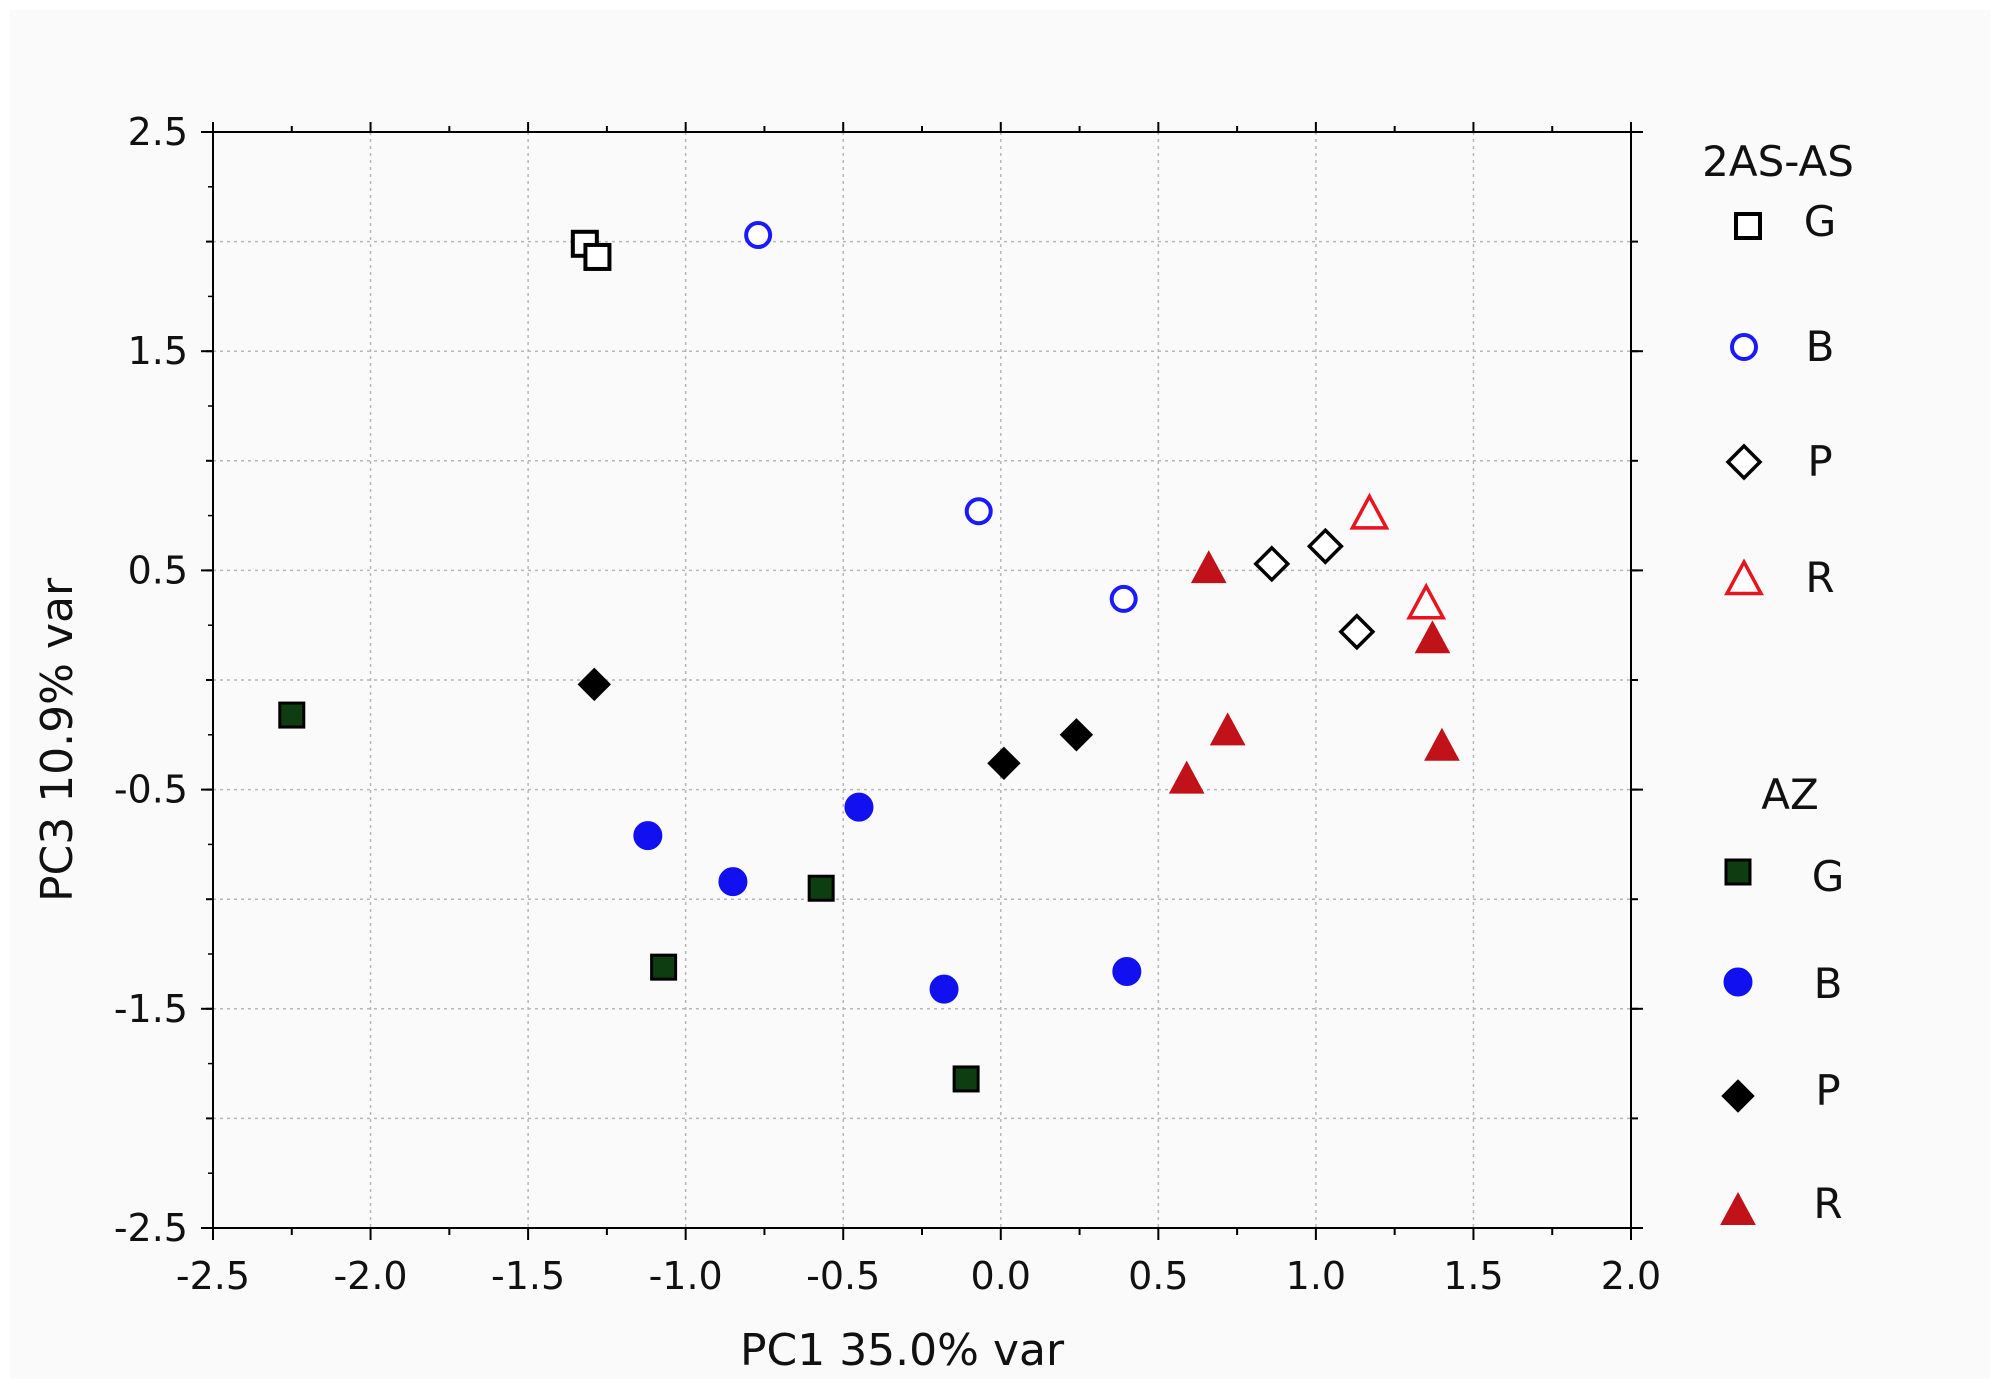 The width and height of the screenshot is (2000, 1389). I want to click on y-tick-label: -1.5, so click(151, 1009).